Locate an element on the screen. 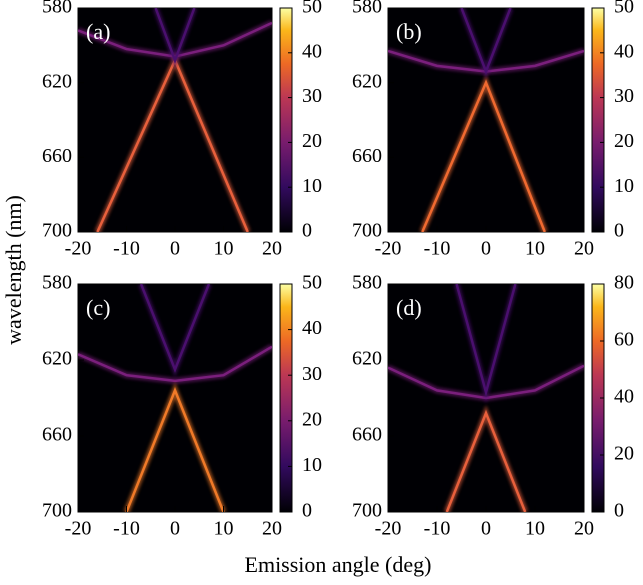 The height and width of the screenshot is (585, 643). panel-label: (c) is located at coordinates (98, 307).